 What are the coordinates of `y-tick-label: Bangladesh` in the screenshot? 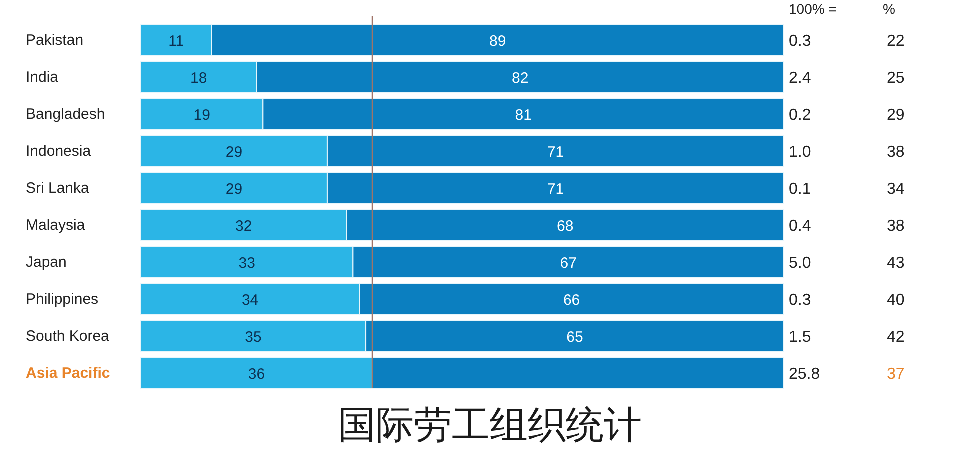 It's located at (66, 114).